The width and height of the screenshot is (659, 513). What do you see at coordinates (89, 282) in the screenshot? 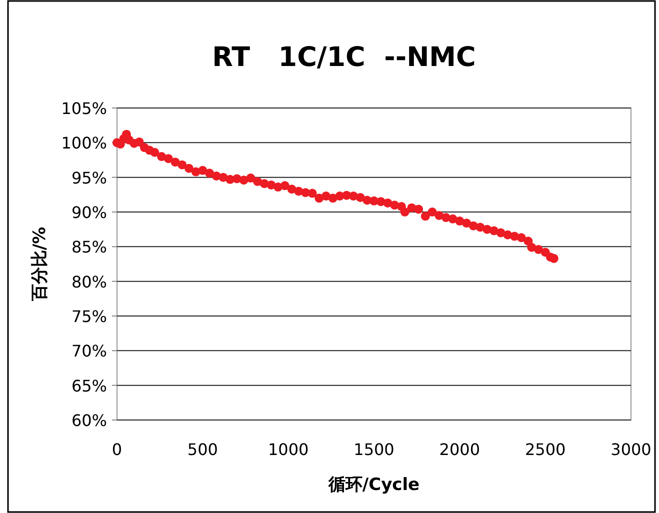
I see `y-tick-label: 80%` at bounding box center [89, 282].